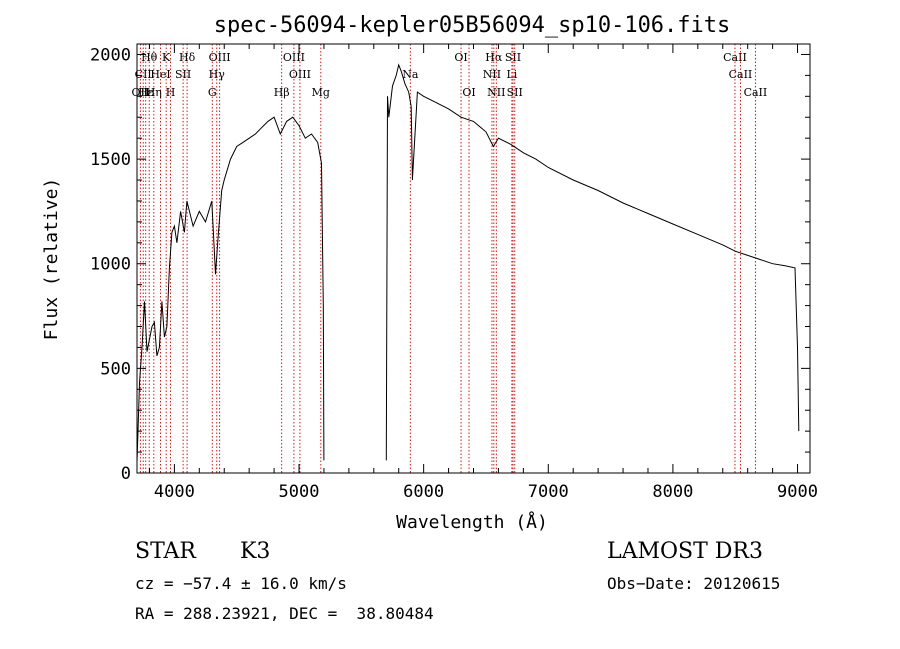 The width and height of the screenshot is (900, 649). What do you see at coordinates (241, 583) in the screenshot?
I see `redshift-velocity: cz = −57.4 ± 16.0 km/s` at bounding box center [241, 583].